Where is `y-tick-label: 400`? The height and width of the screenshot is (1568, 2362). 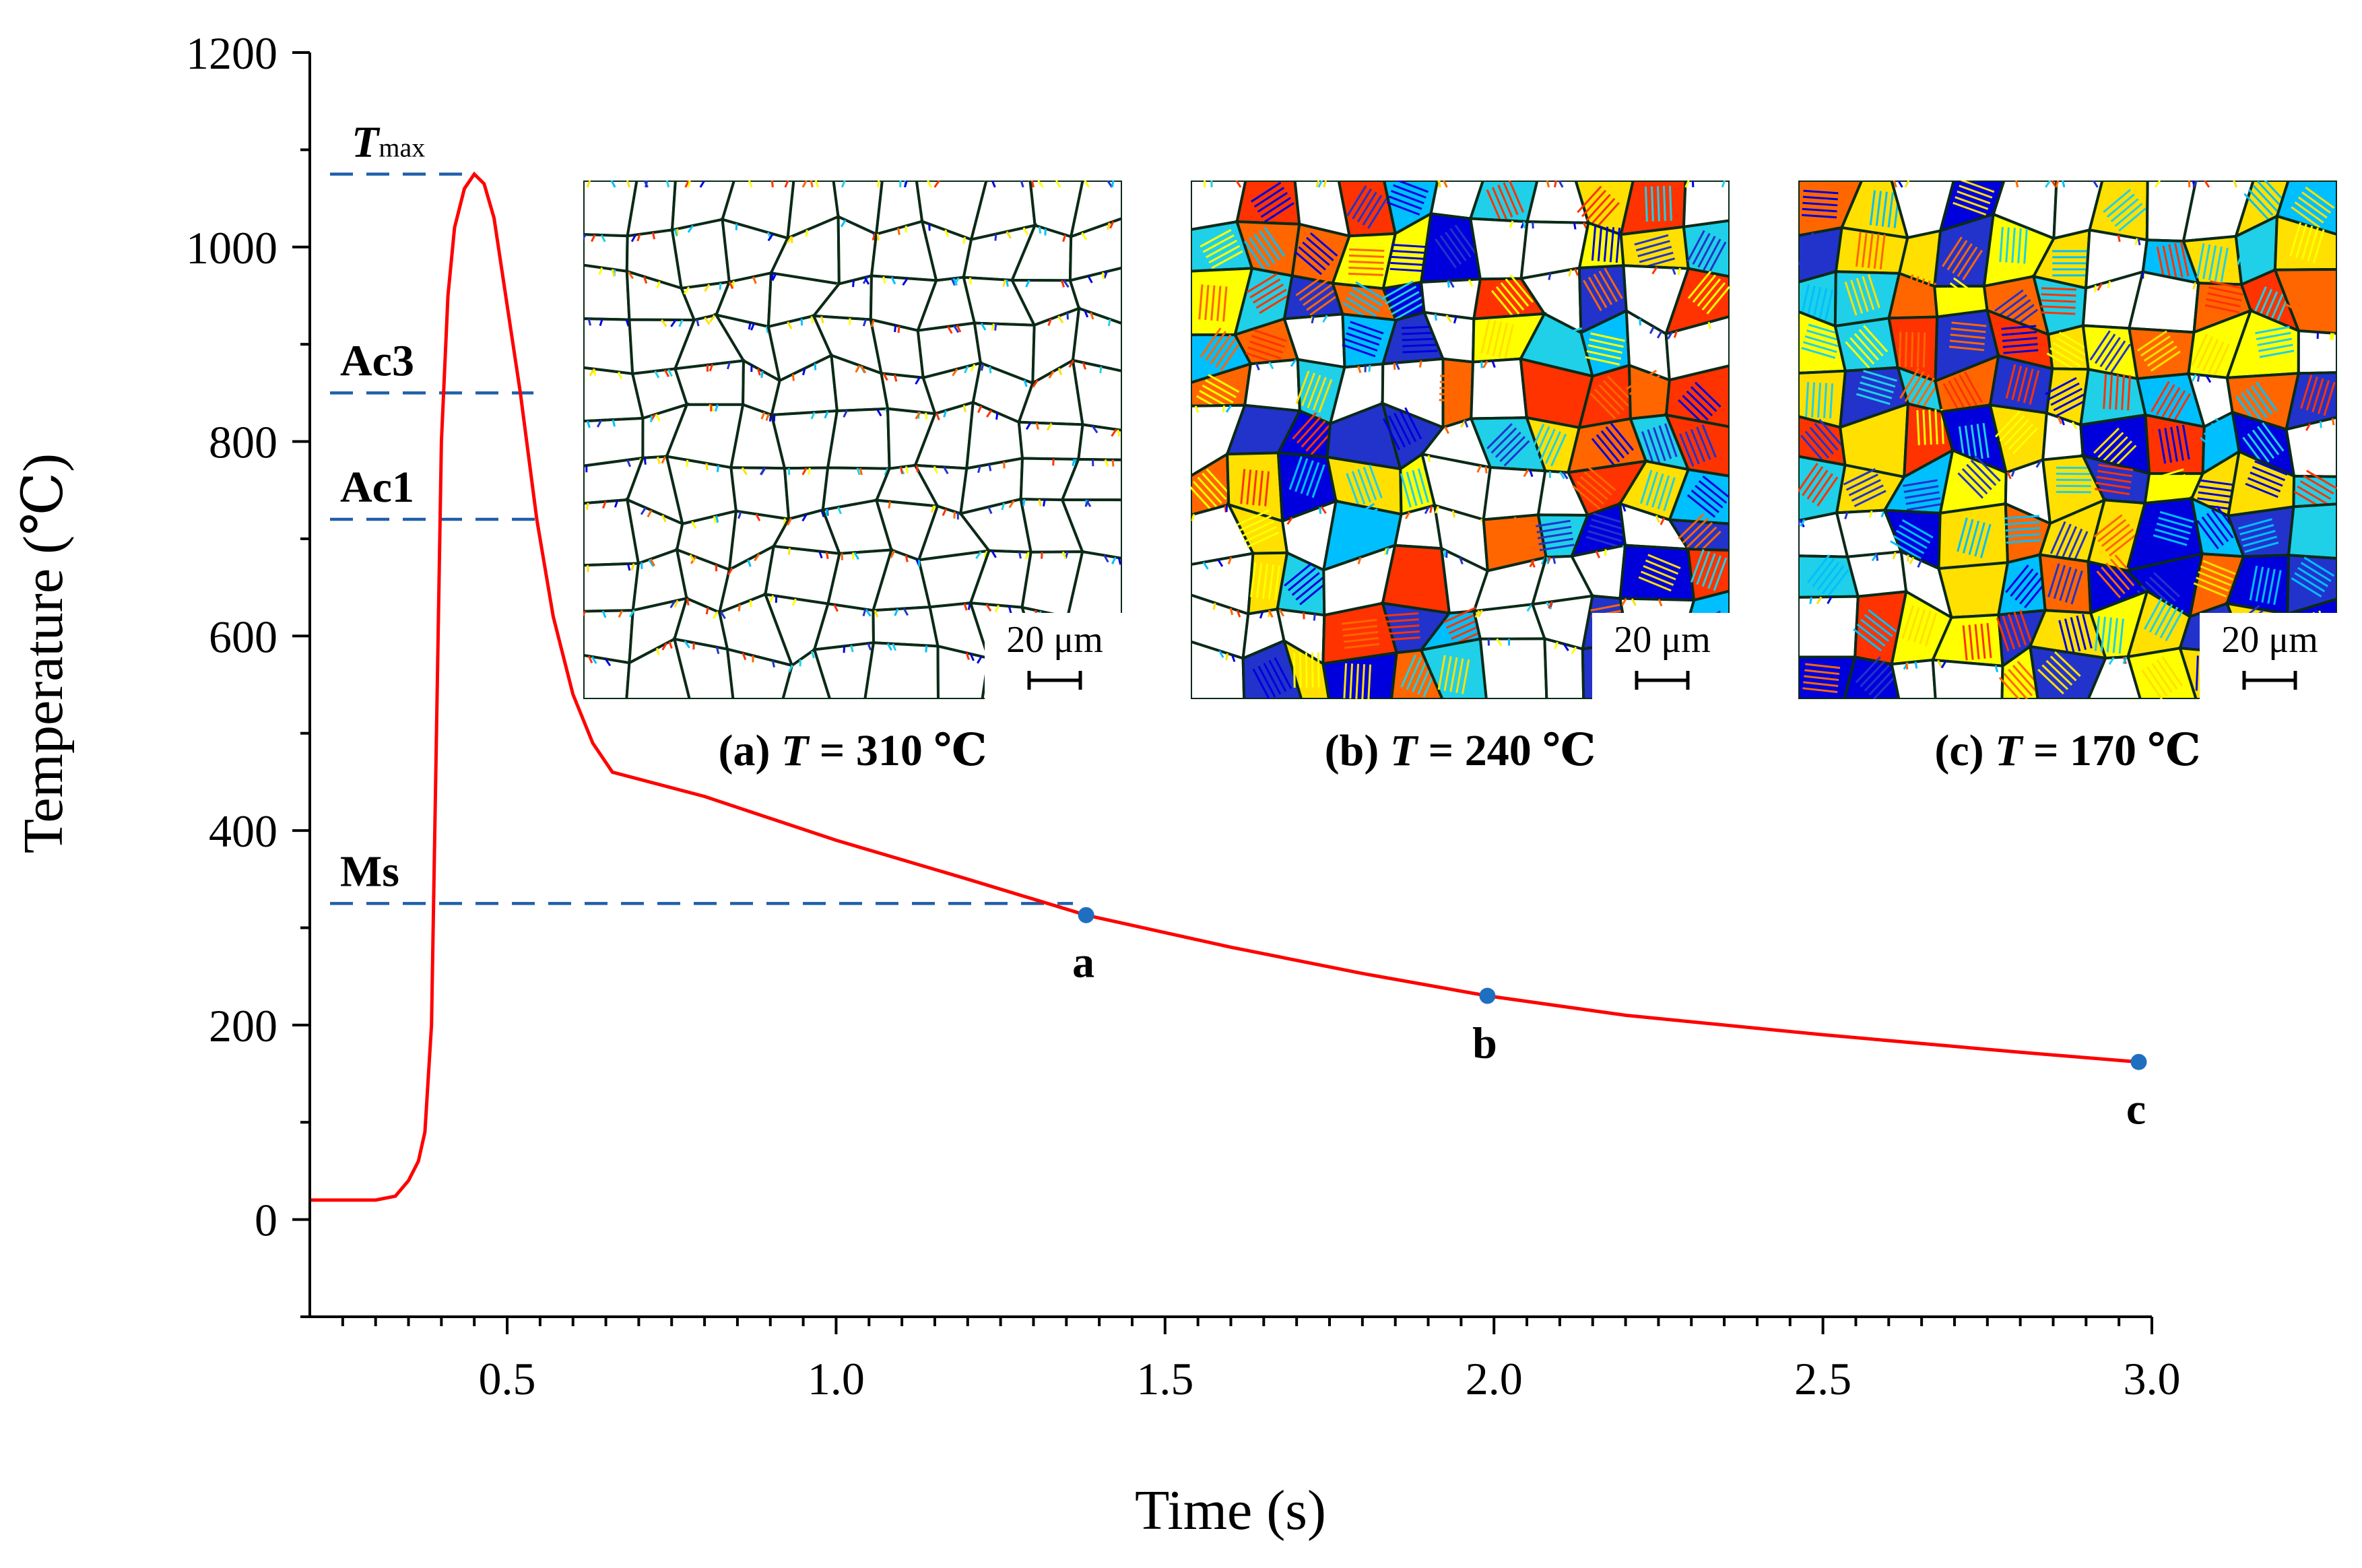
y-tick-label: 400 is located at coordinates (243, 832).